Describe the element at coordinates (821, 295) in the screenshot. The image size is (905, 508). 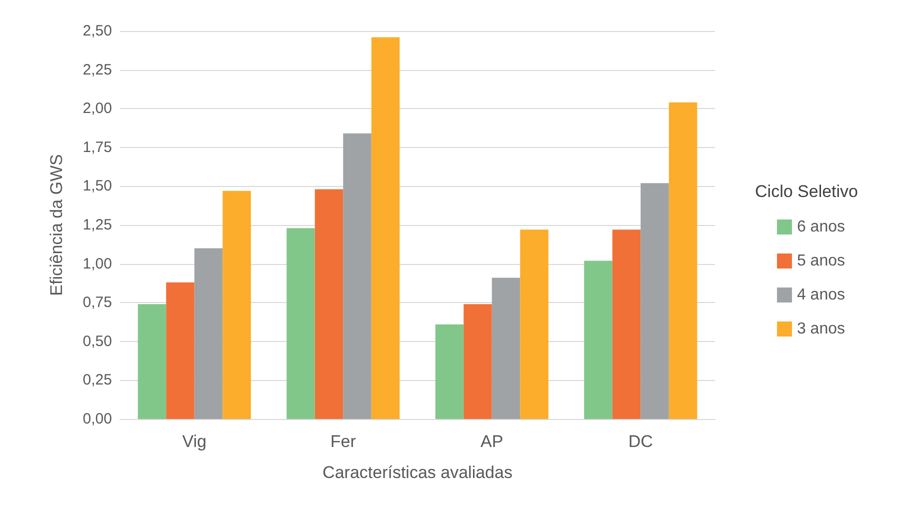
I see `legend-label: 4 anos` at that location.